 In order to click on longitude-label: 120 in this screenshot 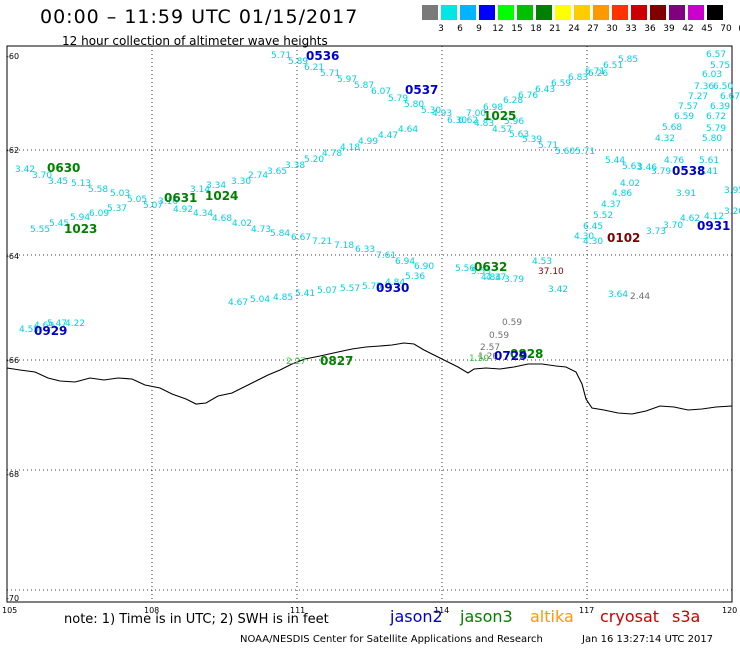, I will do `click(730, 610)`.